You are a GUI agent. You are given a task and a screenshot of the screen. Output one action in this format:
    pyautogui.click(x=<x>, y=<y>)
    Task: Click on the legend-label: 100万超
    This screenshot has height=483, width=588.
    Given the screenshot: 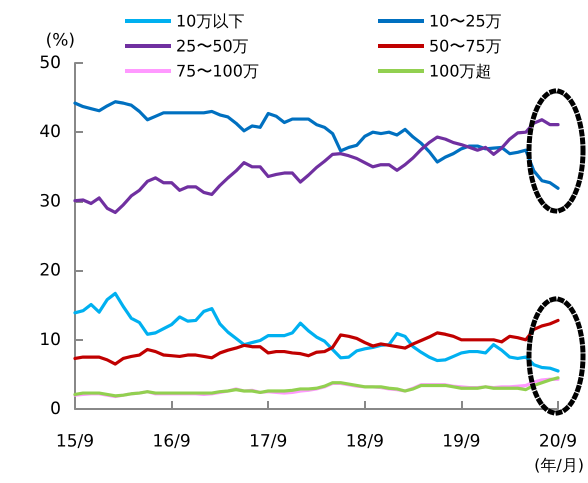 What is the action you would take?
    pyautogui.click(x=460, y=71)
    